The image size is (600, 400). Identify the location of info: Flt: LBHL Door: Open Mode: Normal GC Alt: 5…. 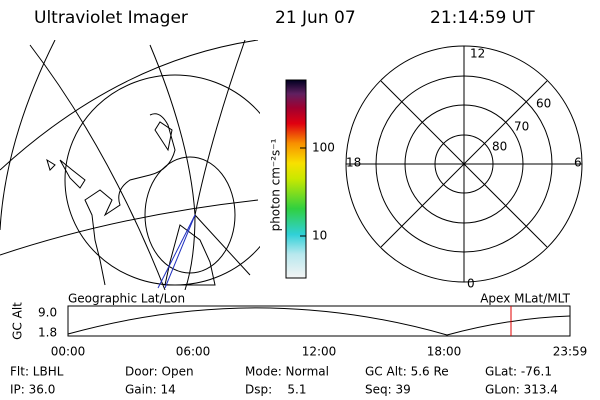
(284, 381).